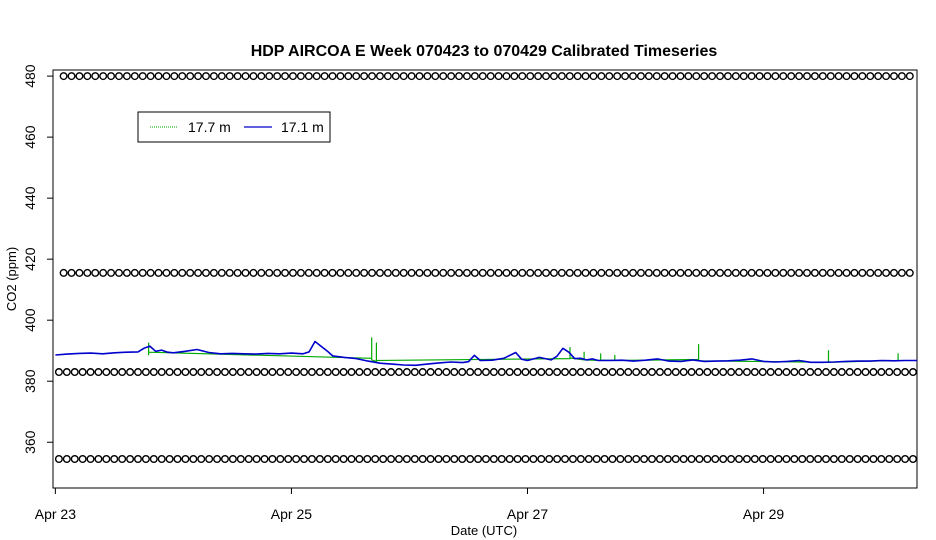 The width and height of the screenshot is (936, 540). Describe the element at coordinates (30, 137) in the screenshot. I see `y-tick-label: 460` at that location.